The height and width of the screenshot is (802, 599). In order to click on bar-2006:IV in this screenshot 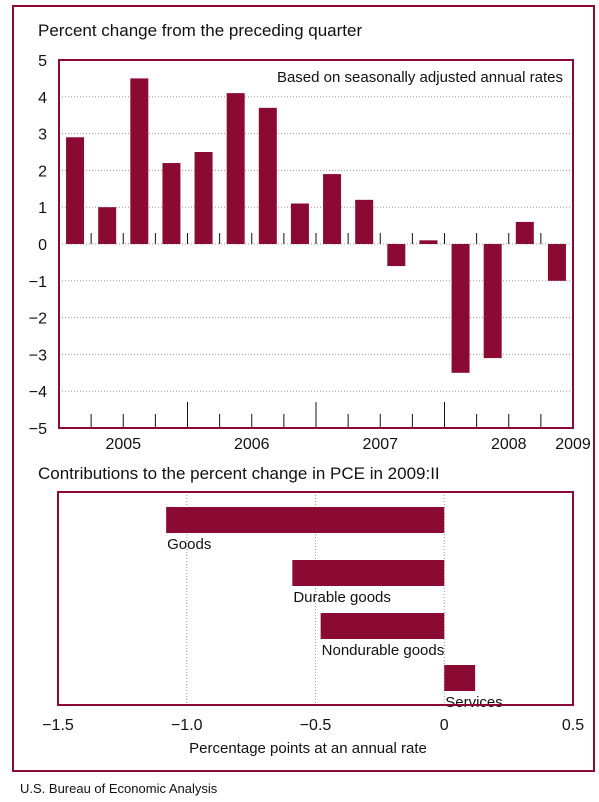, I will do `click(299, 223)`.